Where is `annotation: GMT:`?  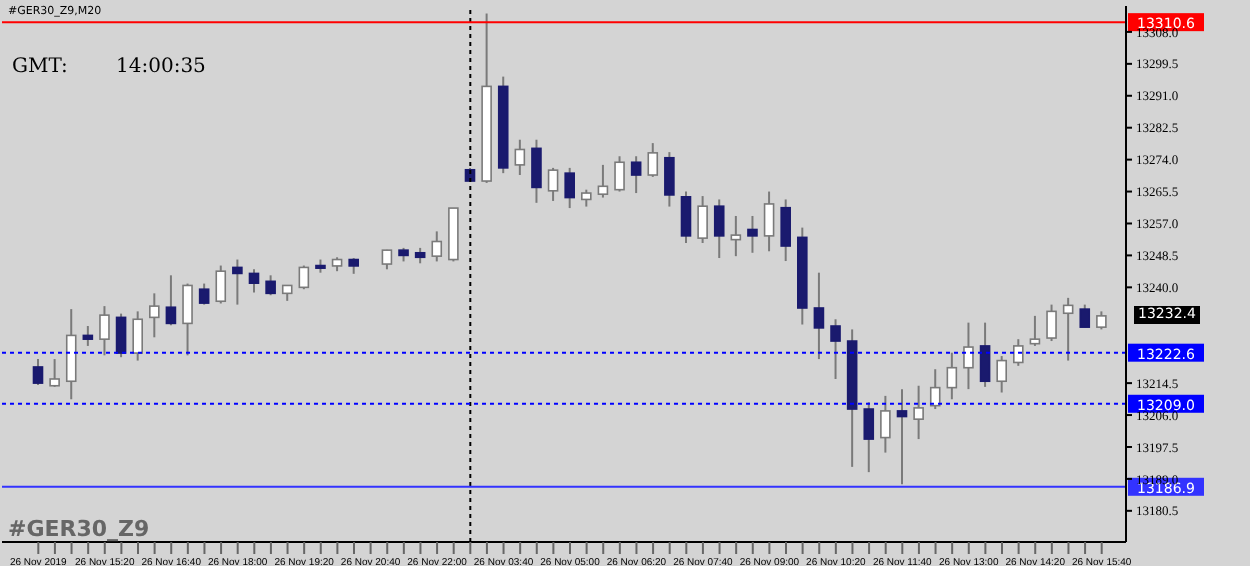 annotation: GMT: is located at coordinates (40, 67).